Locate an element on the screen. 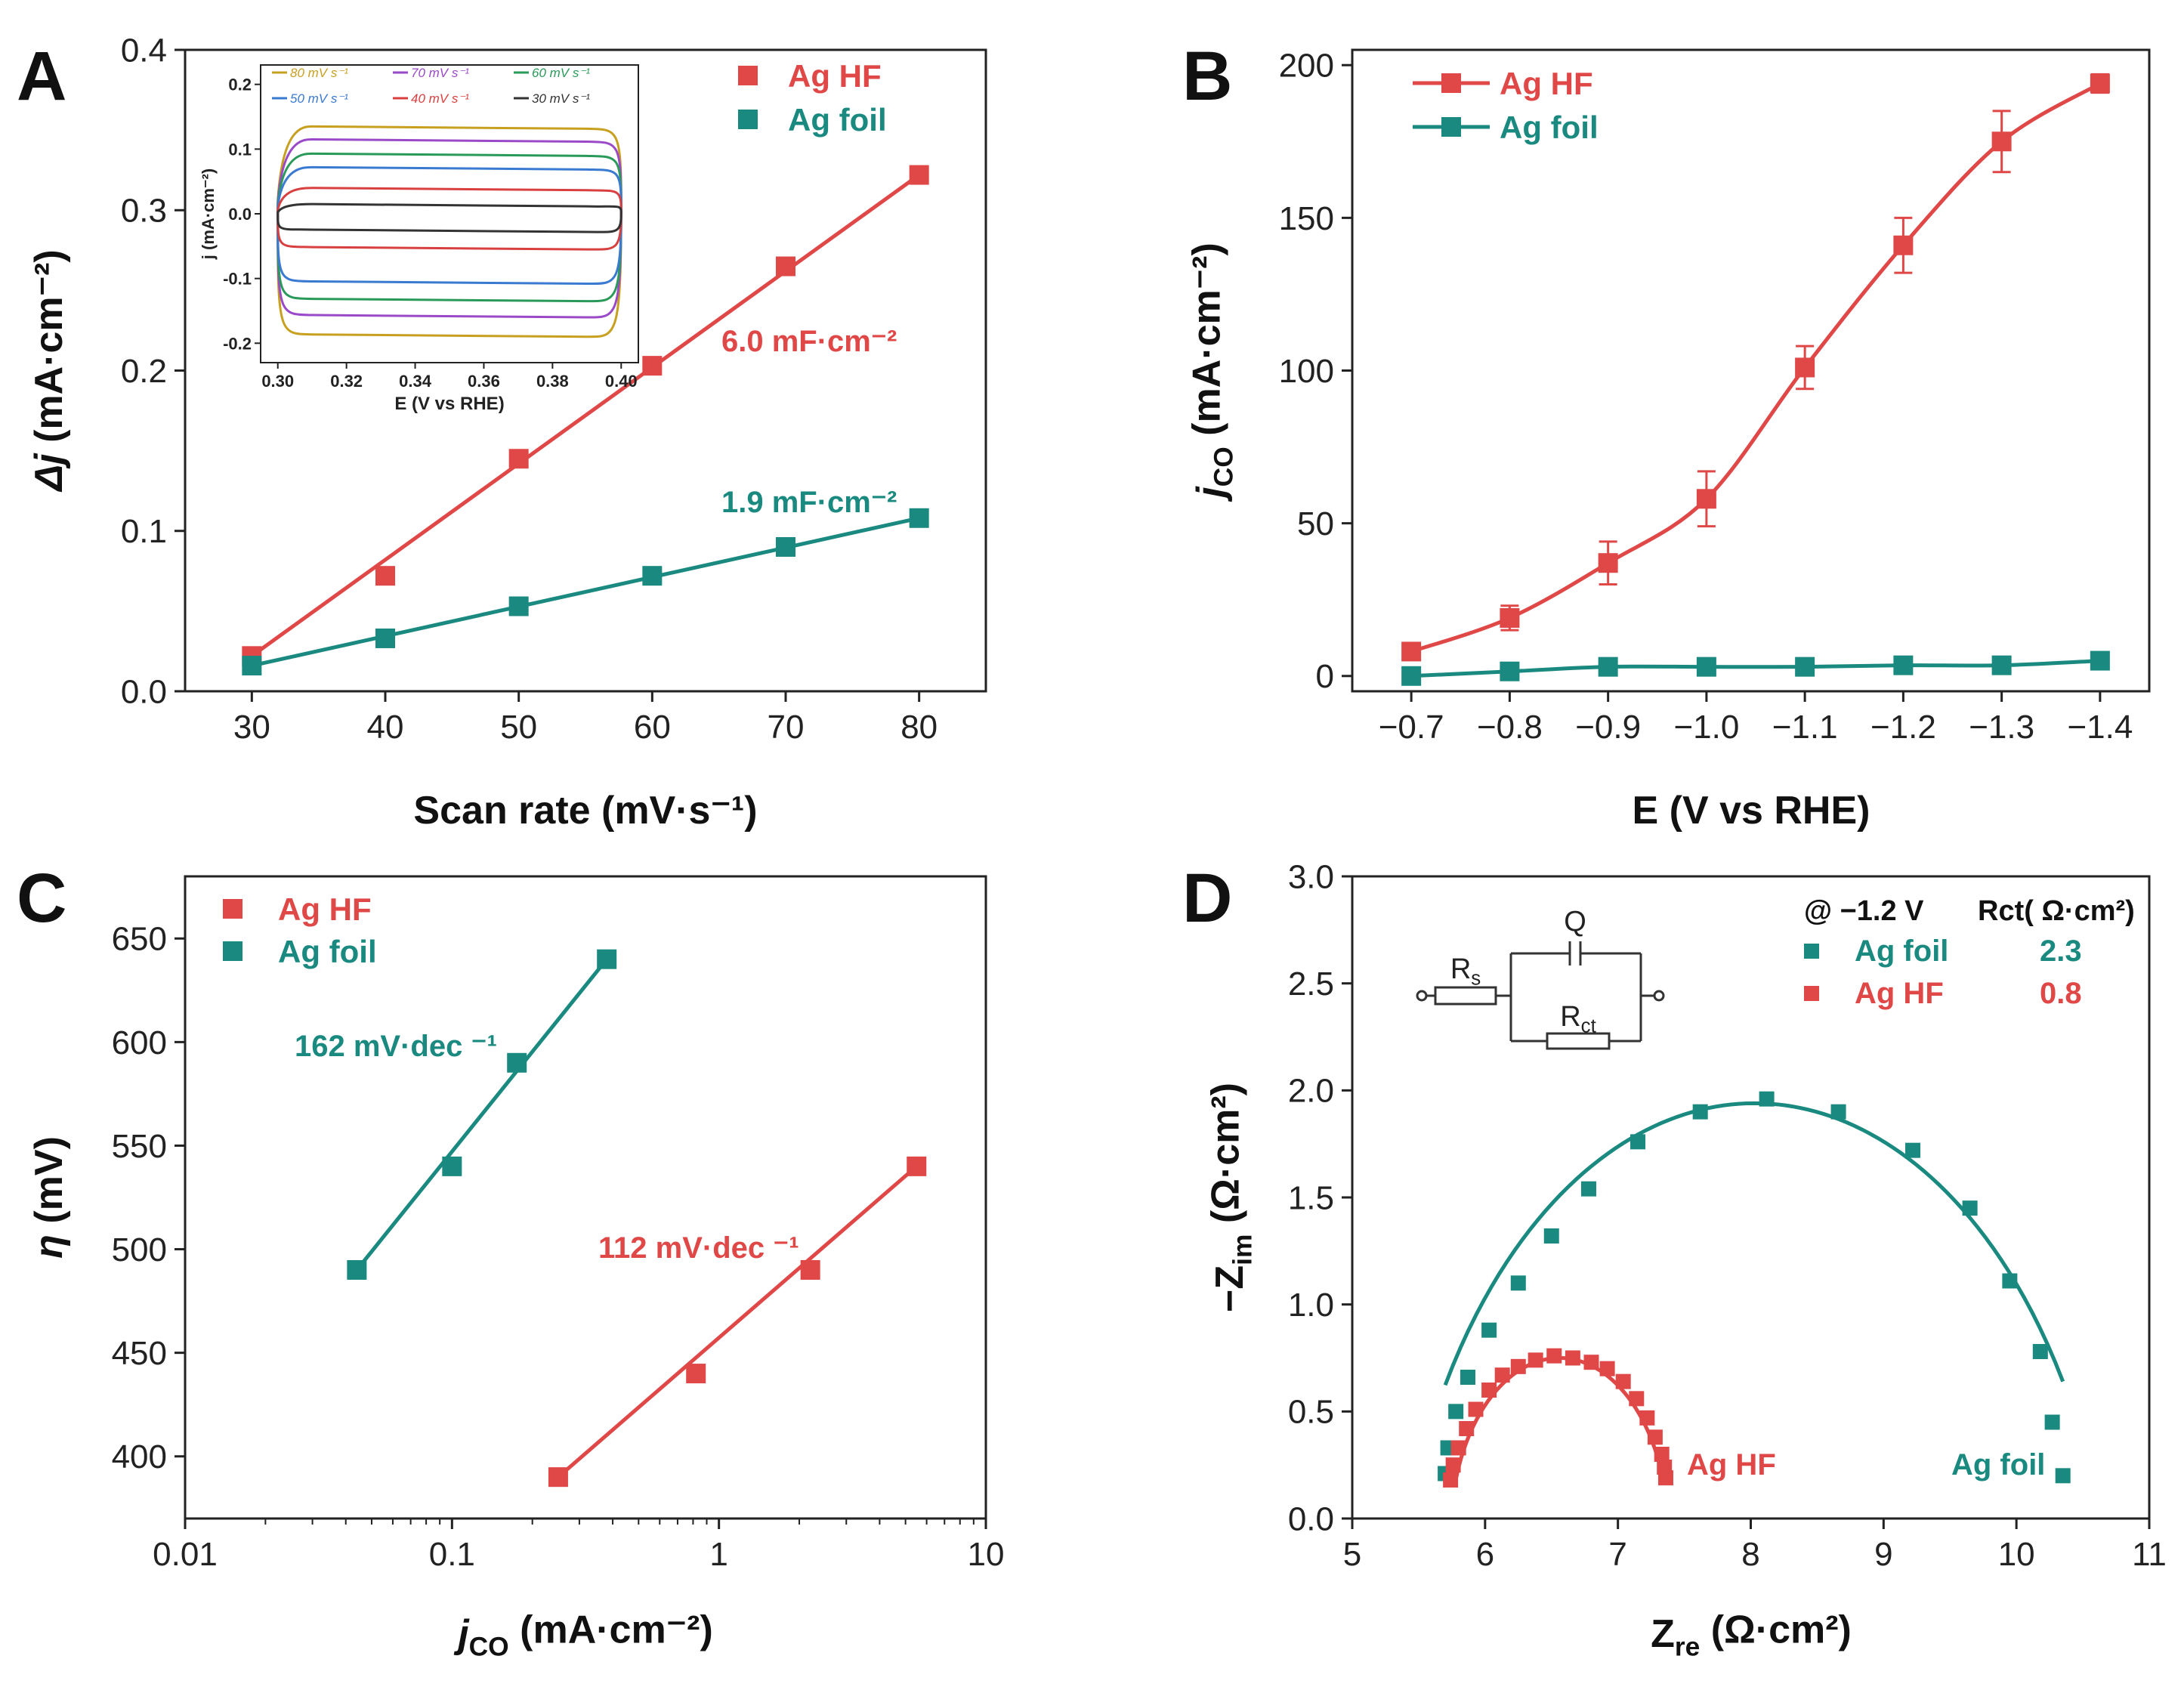 The image size is (2184, 1690). panel-c-legend-label: Ag foil is located at coordinates (327, 951).